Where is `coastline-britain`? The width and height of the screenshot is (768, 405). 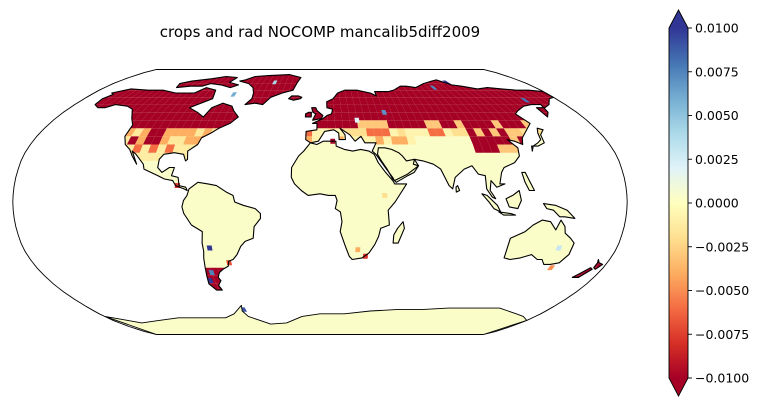
coastline-britain is located at coordinates (317, 114).